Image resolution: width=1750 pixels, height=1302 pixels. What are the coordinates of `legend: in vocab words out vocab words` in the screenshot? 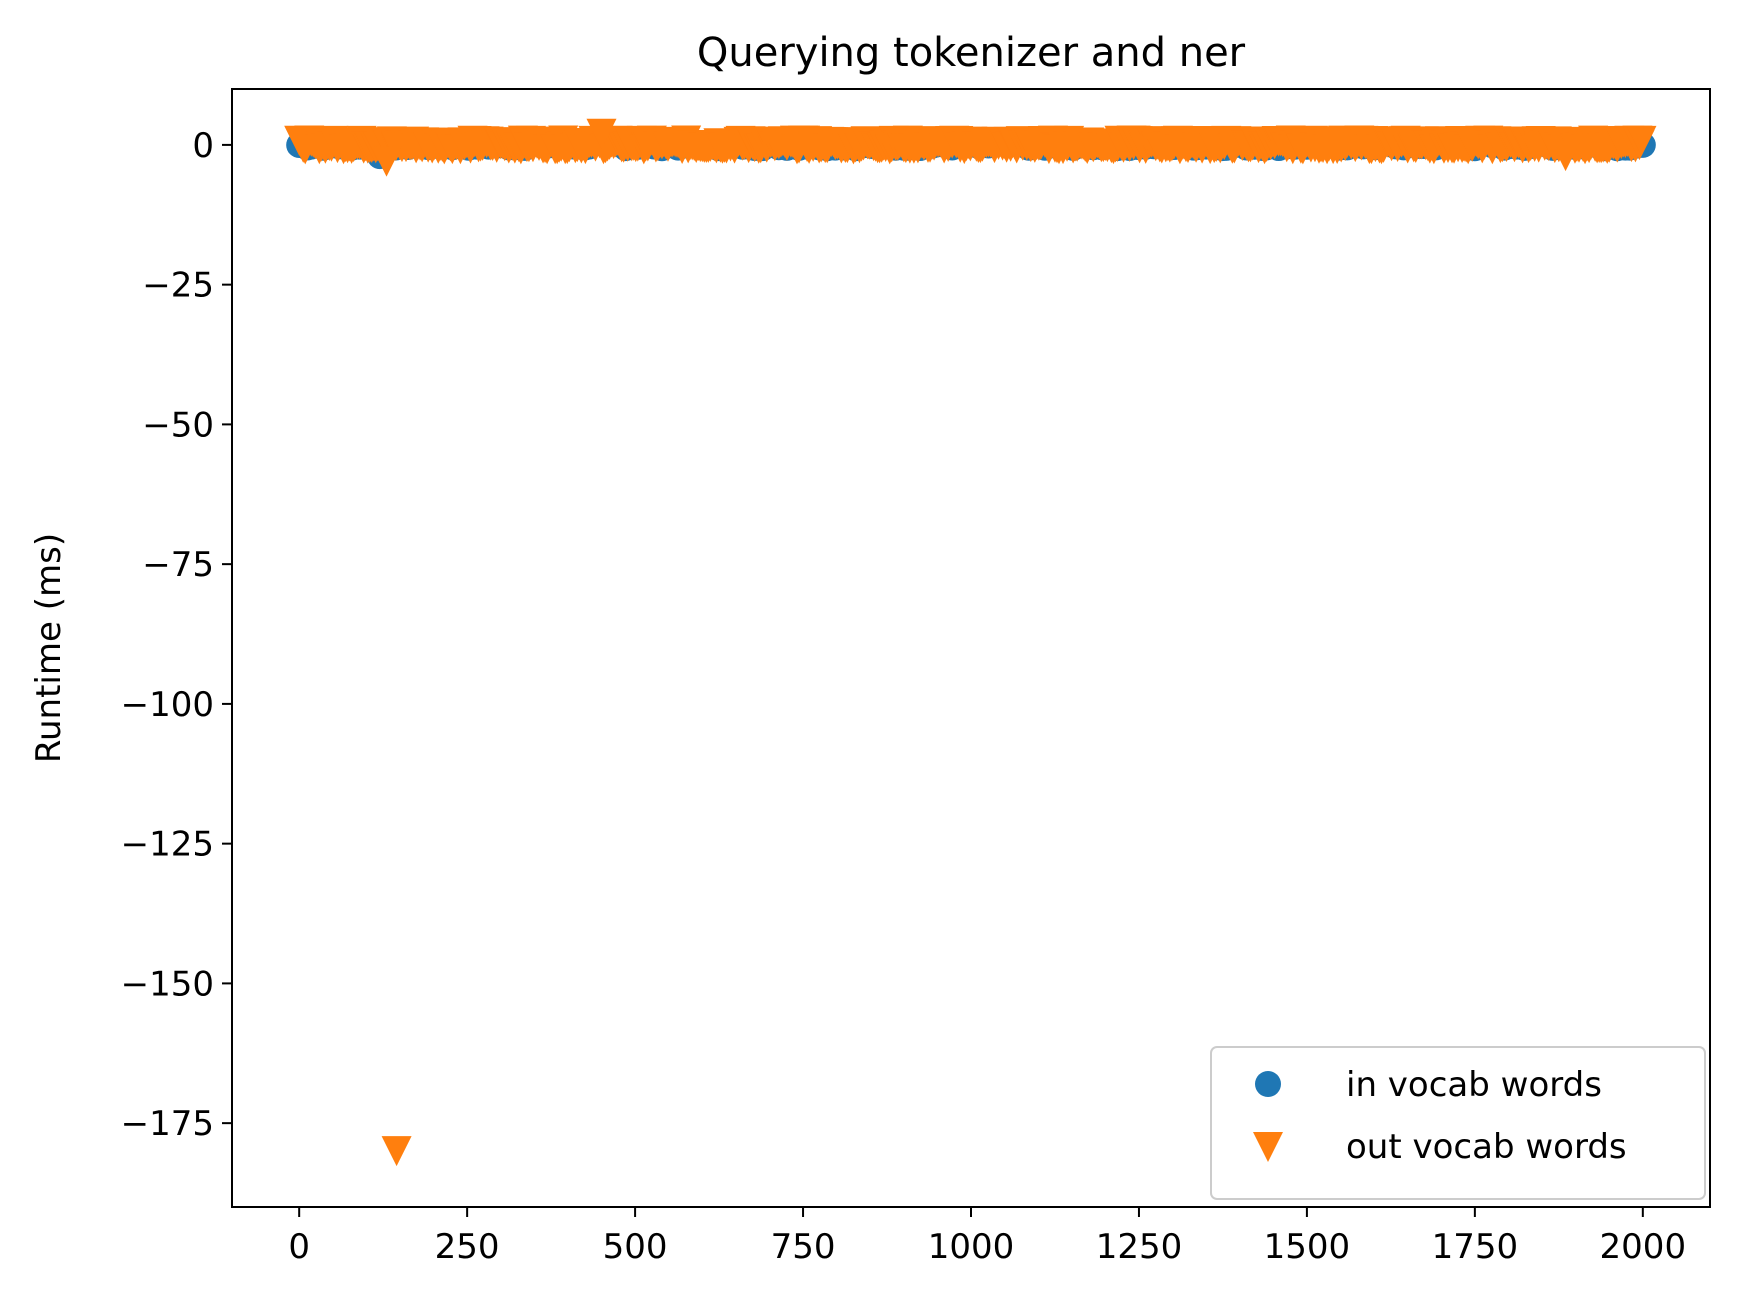 It's located at (1458, 1123).